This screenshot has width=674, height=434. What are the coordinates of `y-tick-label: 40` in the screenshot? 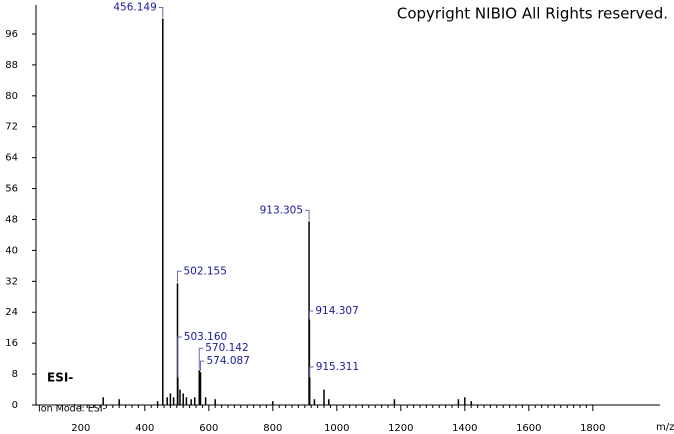 It's located at (11, 250).